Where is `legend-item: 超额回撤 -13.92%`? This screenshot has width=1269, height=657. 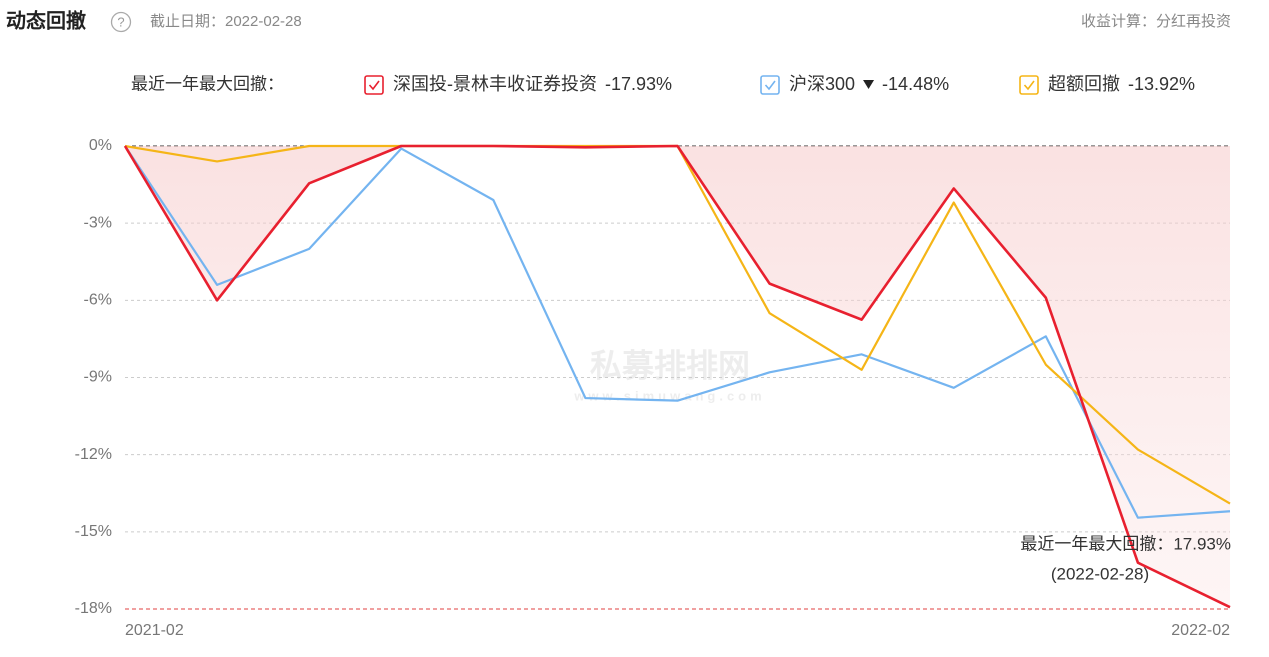 legend-item: 超额回撤 -13.92% is located at coordinates (1107, 84).